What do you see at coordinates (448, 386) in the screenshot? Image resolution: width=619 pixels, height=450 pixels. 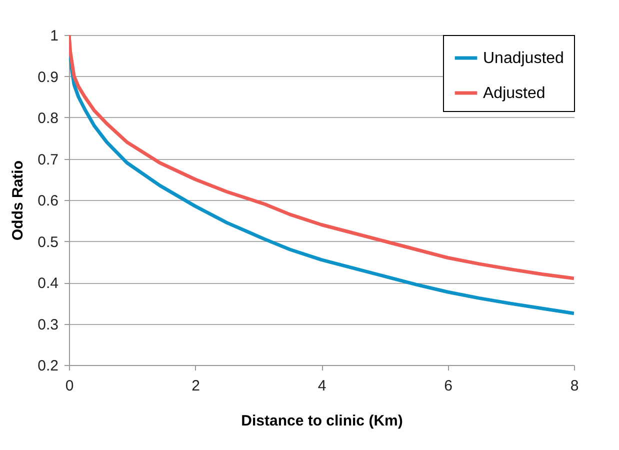 I see `x-tick-label: 6` at bounding box center [448, 386].